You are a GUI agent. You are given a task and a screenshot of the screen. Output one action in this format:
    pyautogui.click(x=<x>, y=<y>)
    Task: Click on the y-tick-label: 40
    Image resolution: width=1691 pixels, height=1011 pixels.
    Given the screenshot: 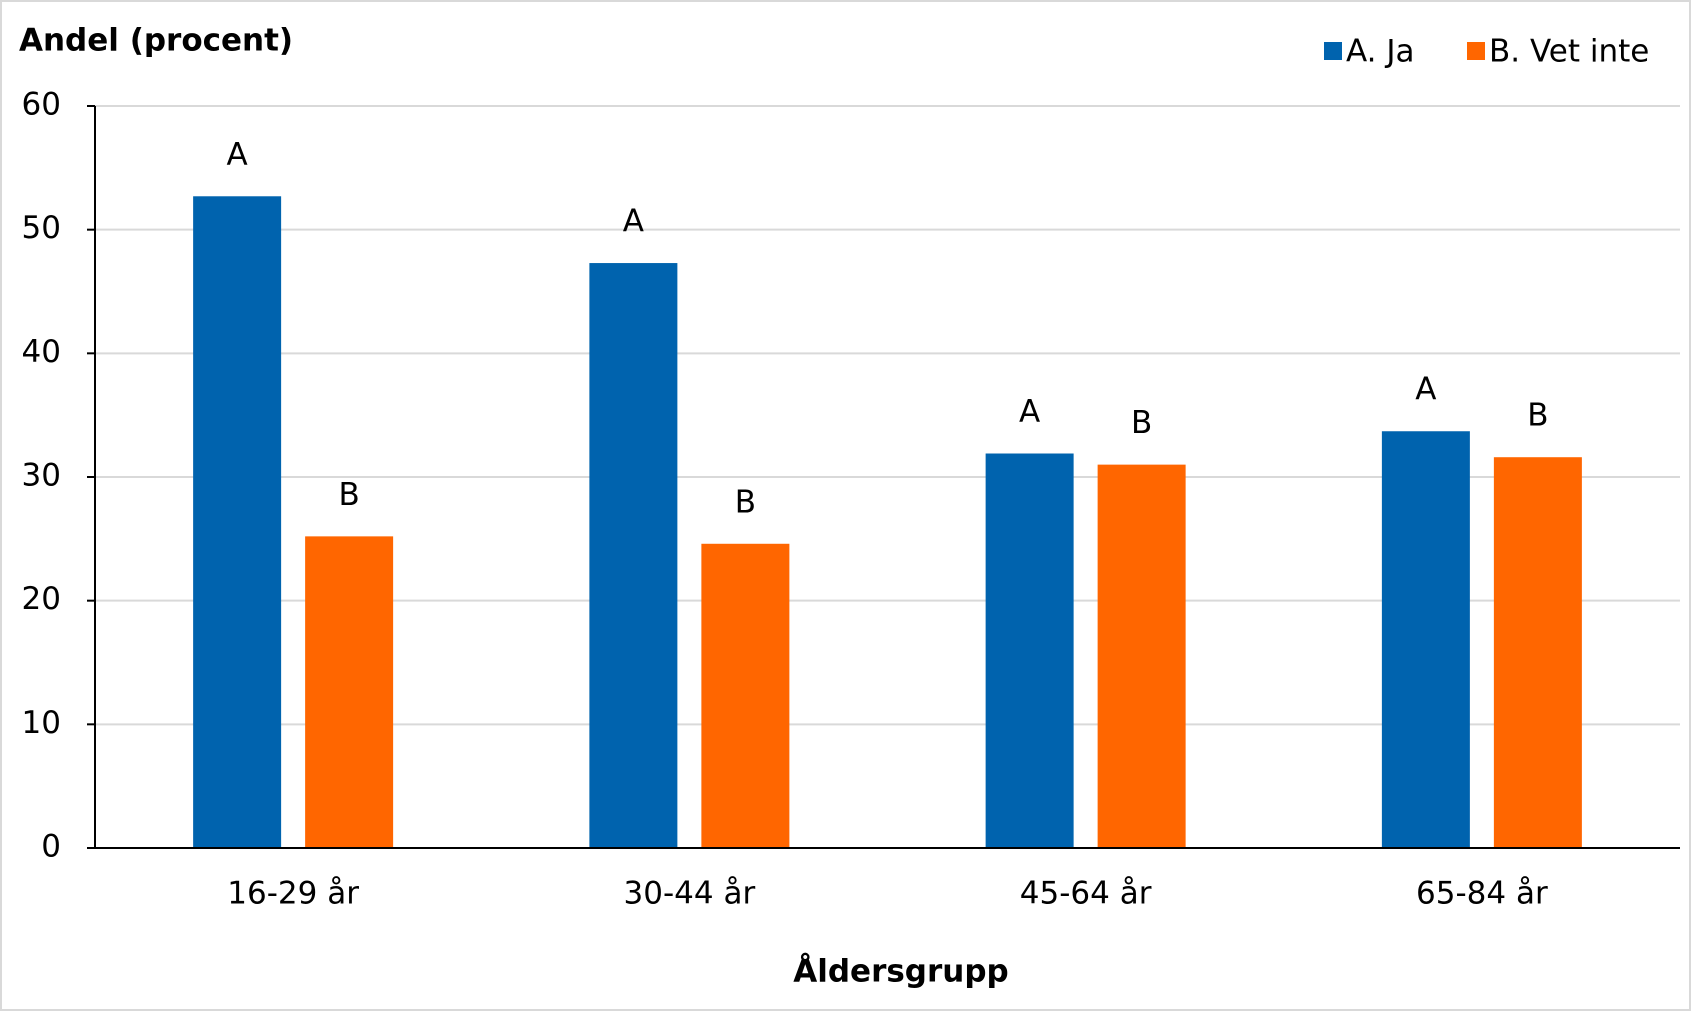 What is the action you would take?
    pyautogui.click(x=41, y=352)
    